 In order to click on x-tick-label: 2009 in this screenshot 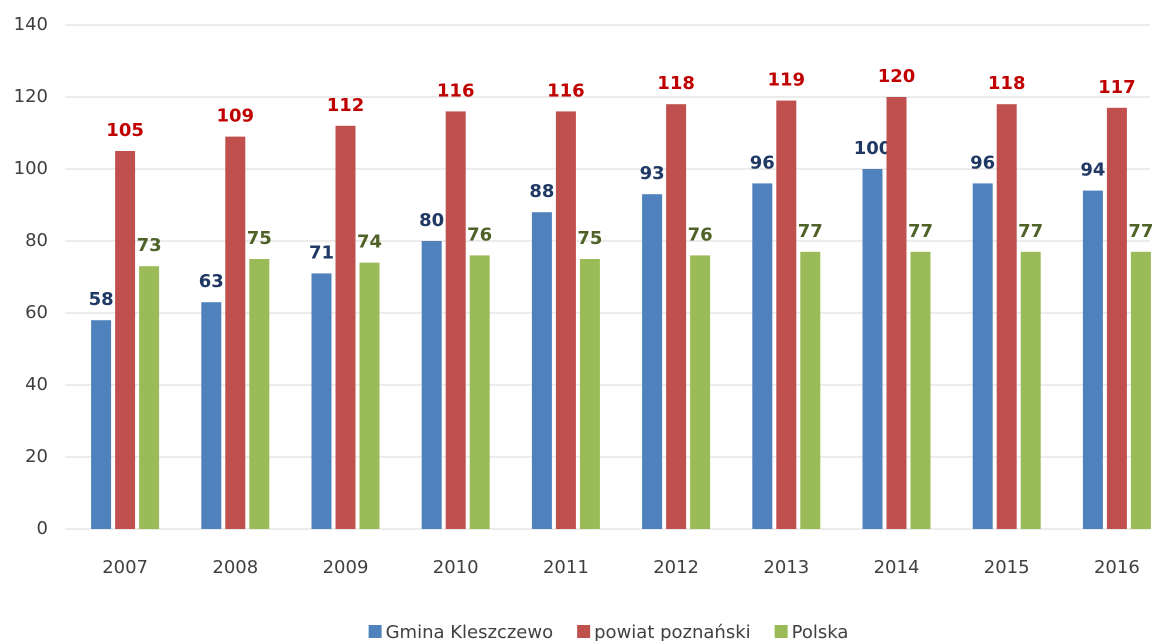, I will do `click(346, 567)`.